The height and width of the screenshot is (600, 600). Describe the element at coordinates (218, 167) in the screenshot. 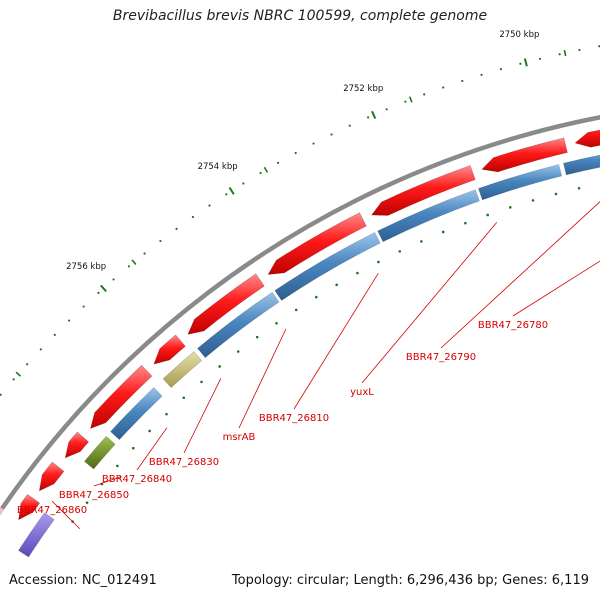

I see `scale-label: 2754 kbp` at that location.